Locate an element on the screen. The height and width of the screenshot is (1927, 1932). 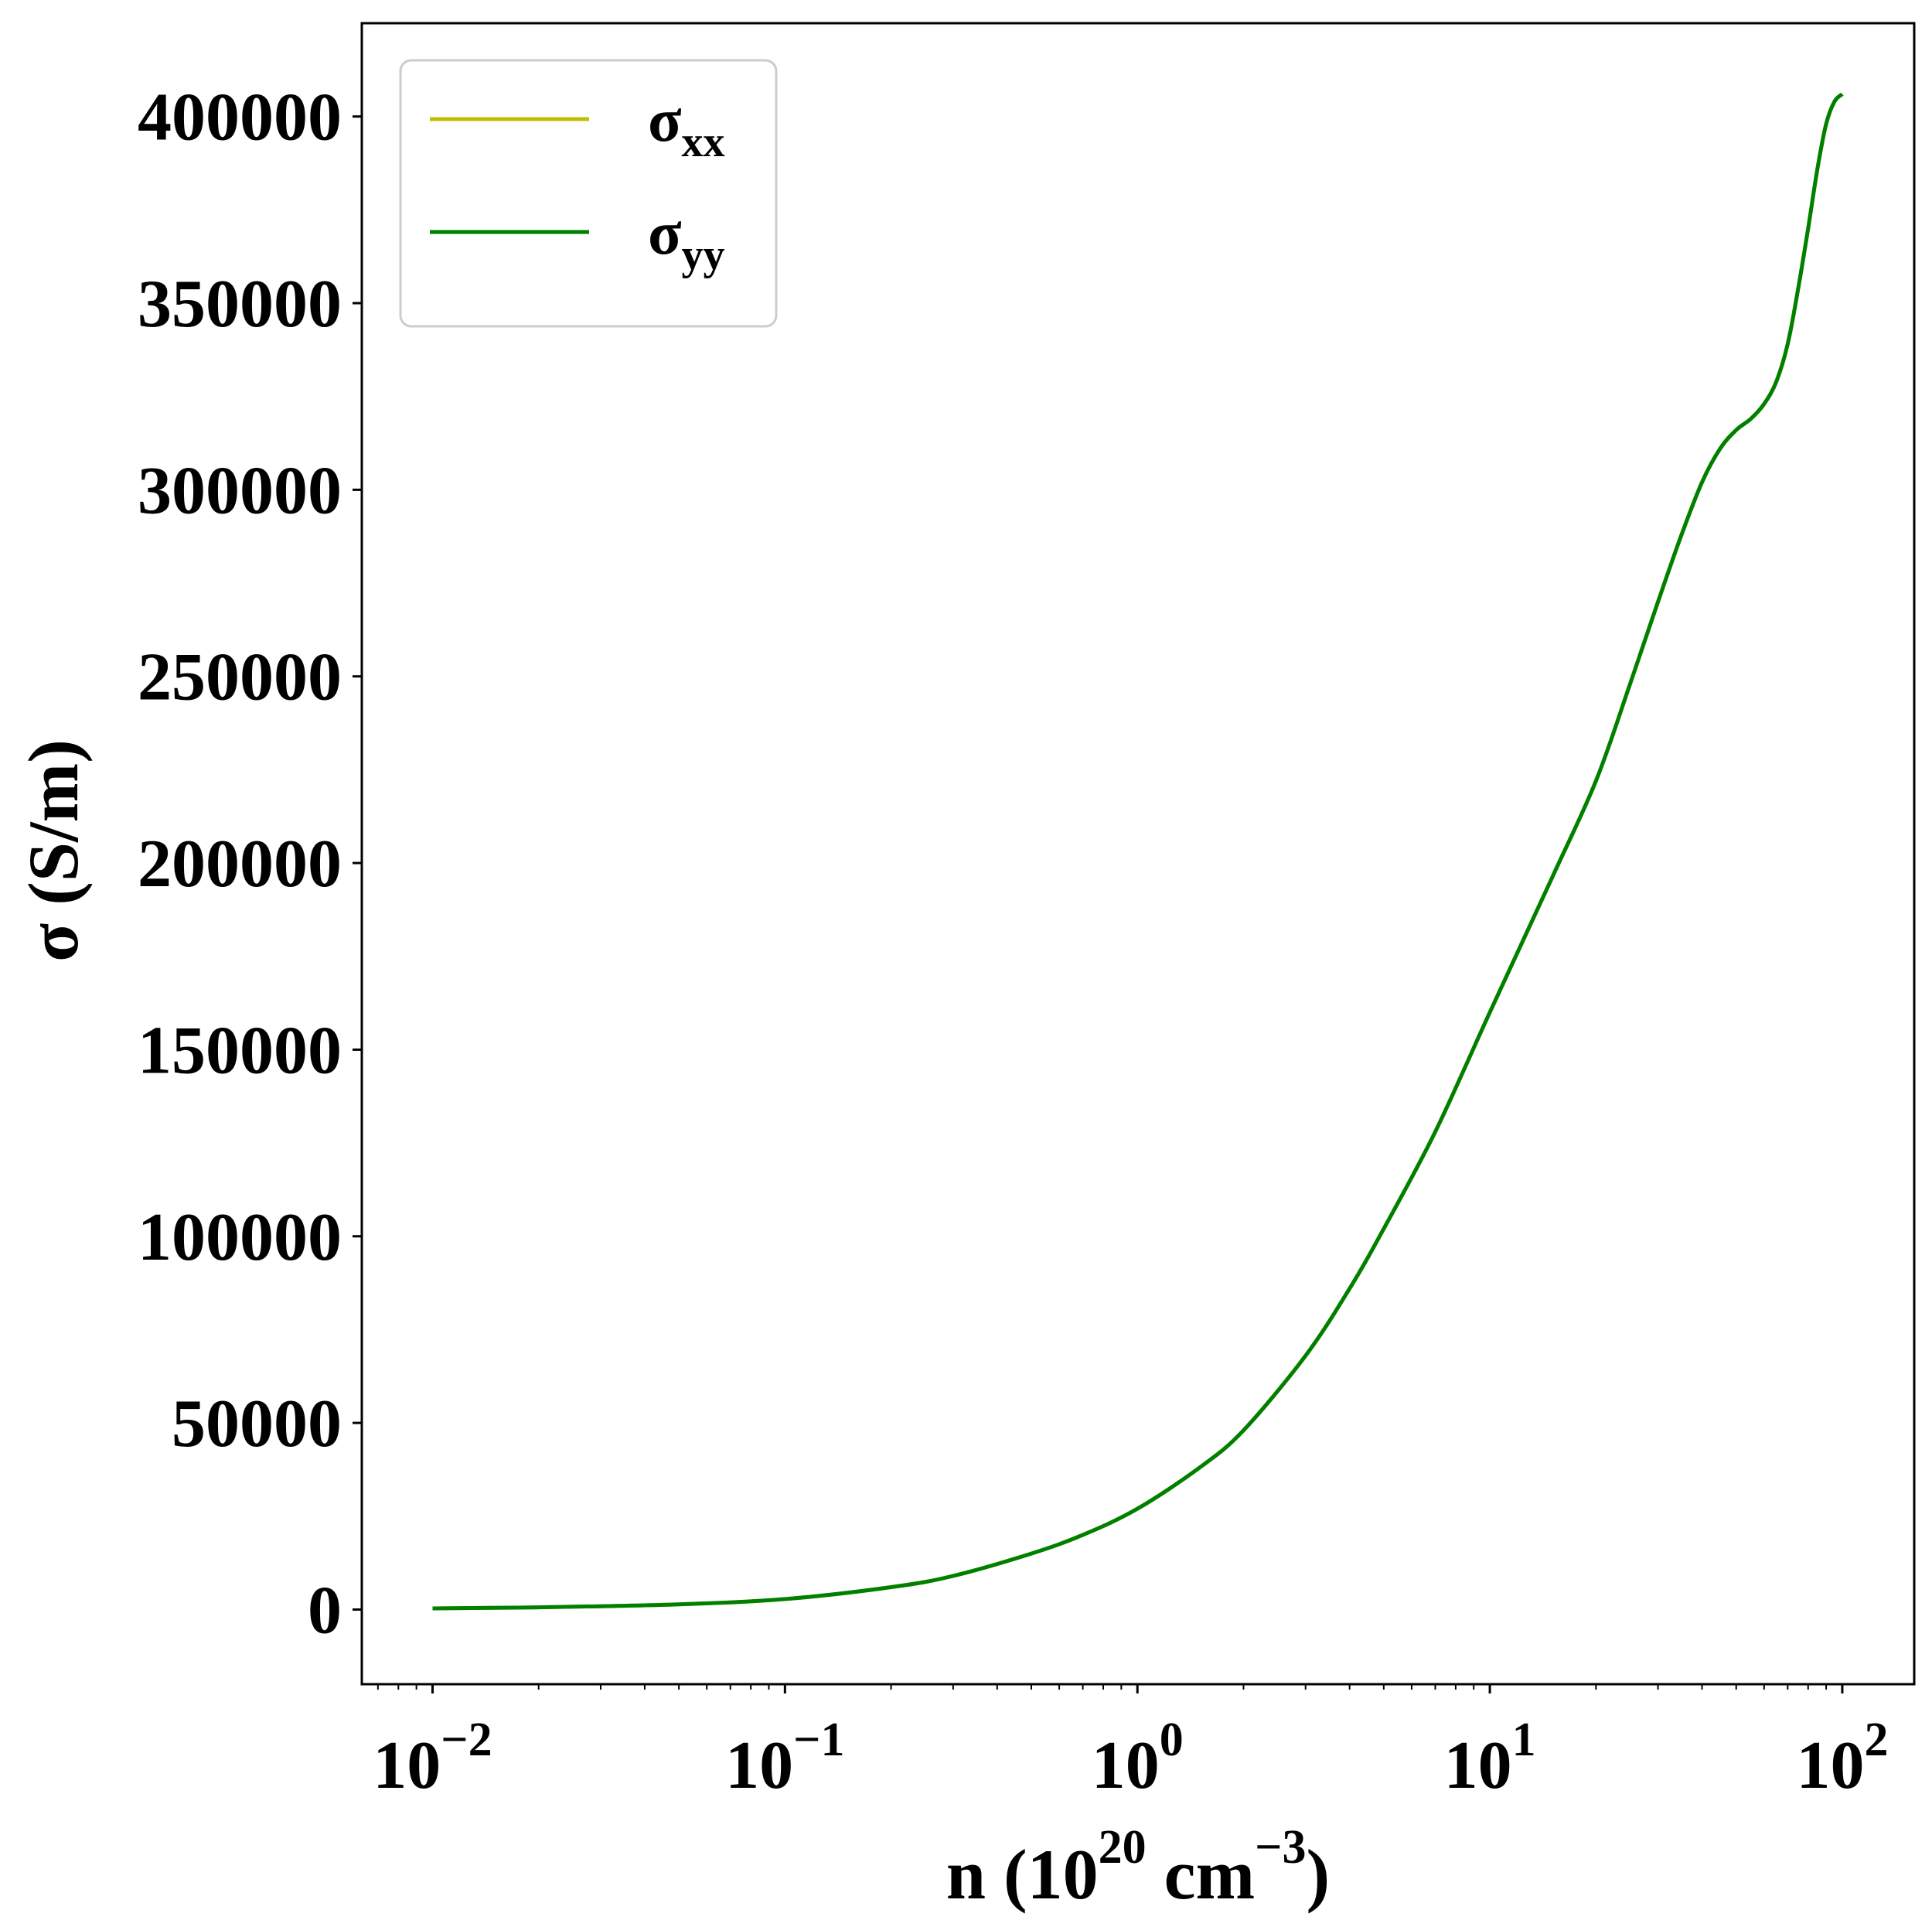
x-tick-label-1: 10⁻¹ is located at coordinates (784, 1758).